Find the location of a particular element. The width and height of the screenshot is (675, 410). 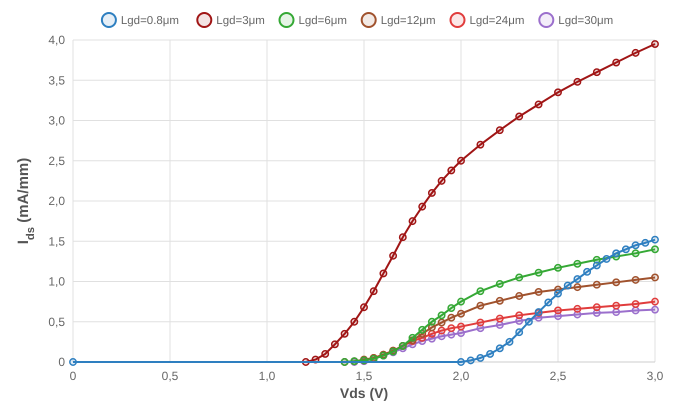

x-tick-label: 3,0 is located at coordinates (655, 376).